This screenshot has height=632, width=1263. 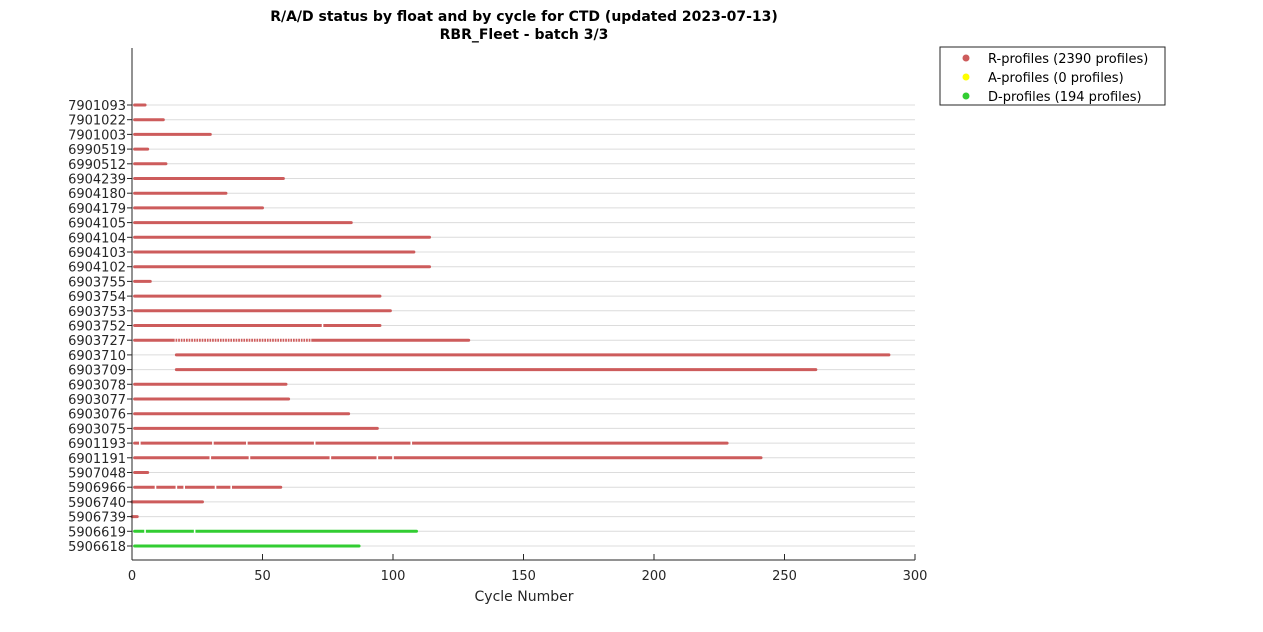 What do you see at coordinates (97, 415) in the screenshot?
I see `y-tick-label: 6903076` at bounding box center [97, 415].